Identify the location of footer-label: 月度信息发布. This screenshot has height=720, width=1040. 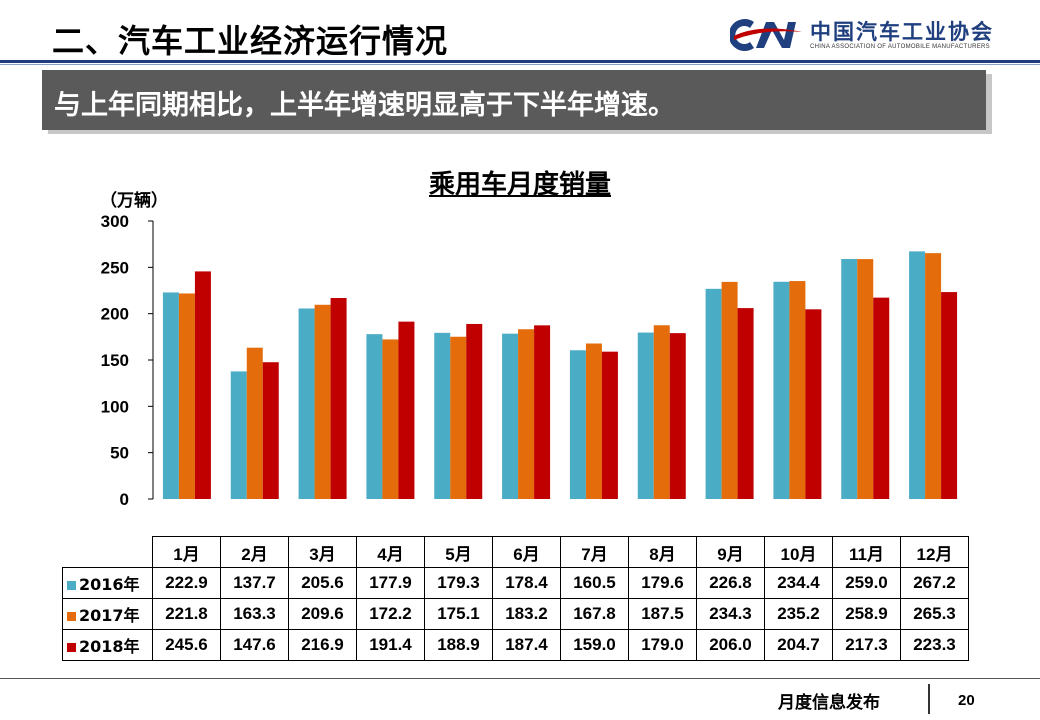
(829, 703).